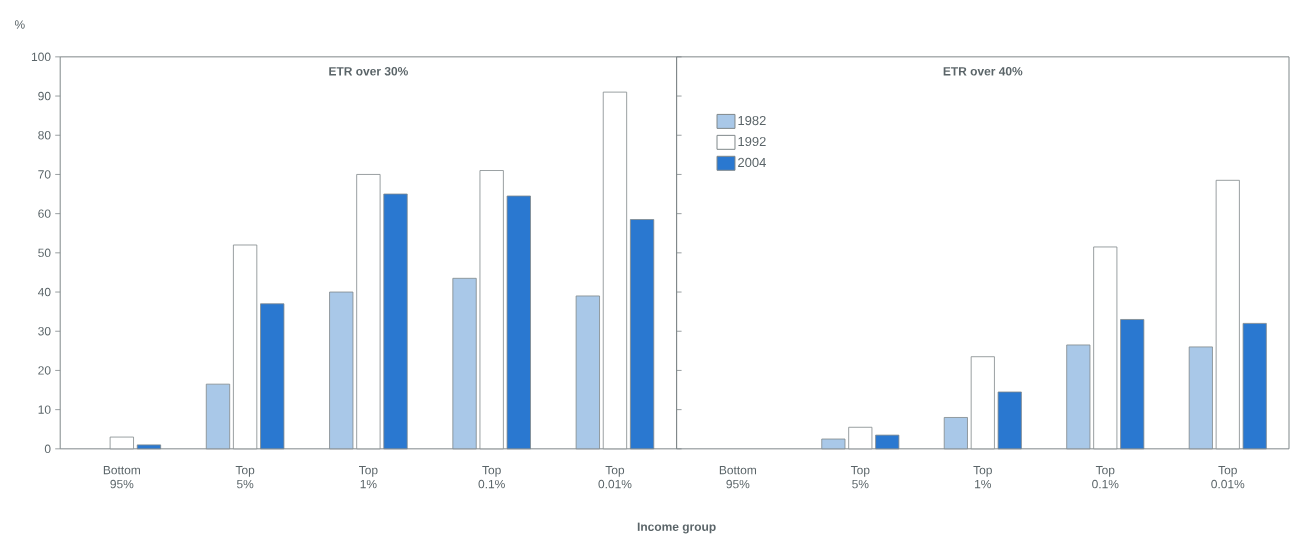 Image resolution: width=1291 pixels, height=540 pixels. What do you see at coordinates (47, 449) in the screenshot?
I see `y-tick-label: 0` at bounding box center [47, 449].